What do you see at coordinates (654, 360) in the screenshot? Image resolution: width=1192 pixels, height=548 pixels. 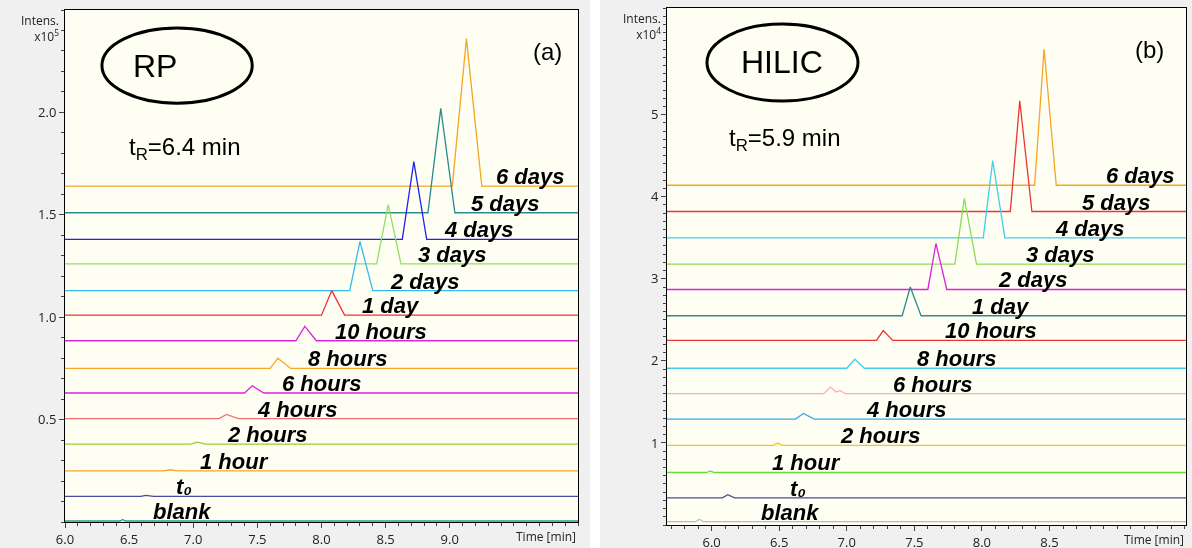 I see `y-tick-label: 2` at bounding box center [654, 360].